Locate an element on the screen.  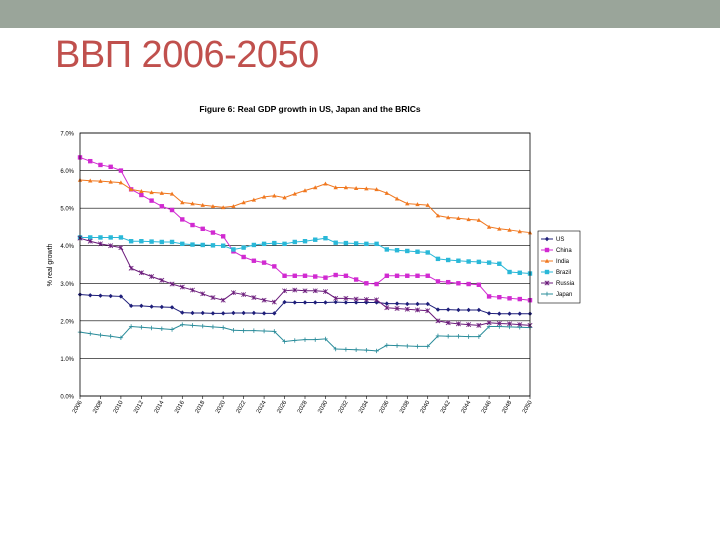
legend-label: India is located at coordinates (563, 262).